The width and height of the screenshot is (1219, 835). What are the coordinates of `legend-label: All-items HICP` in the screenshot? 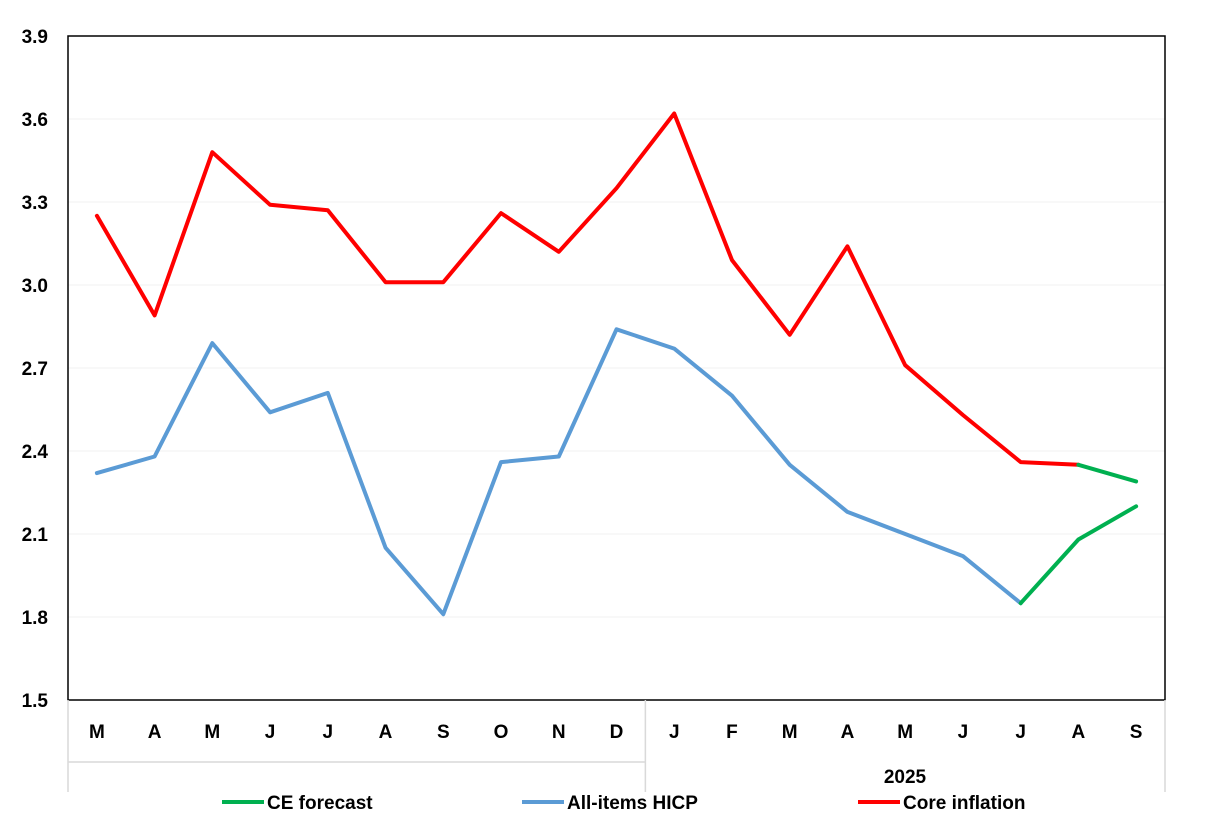 It's located at (632, 803).